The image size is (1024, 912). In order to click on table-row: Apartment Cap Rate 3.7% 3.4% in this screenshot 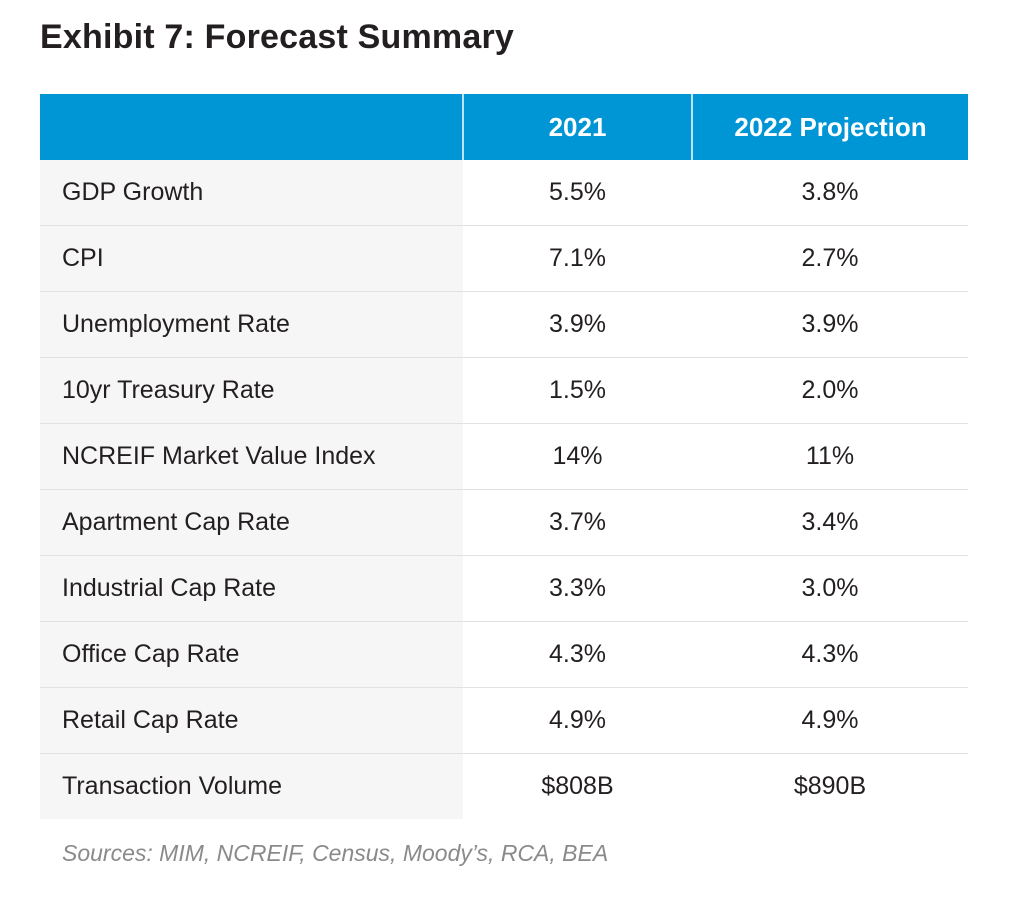, I will do `click(504, 522)`.